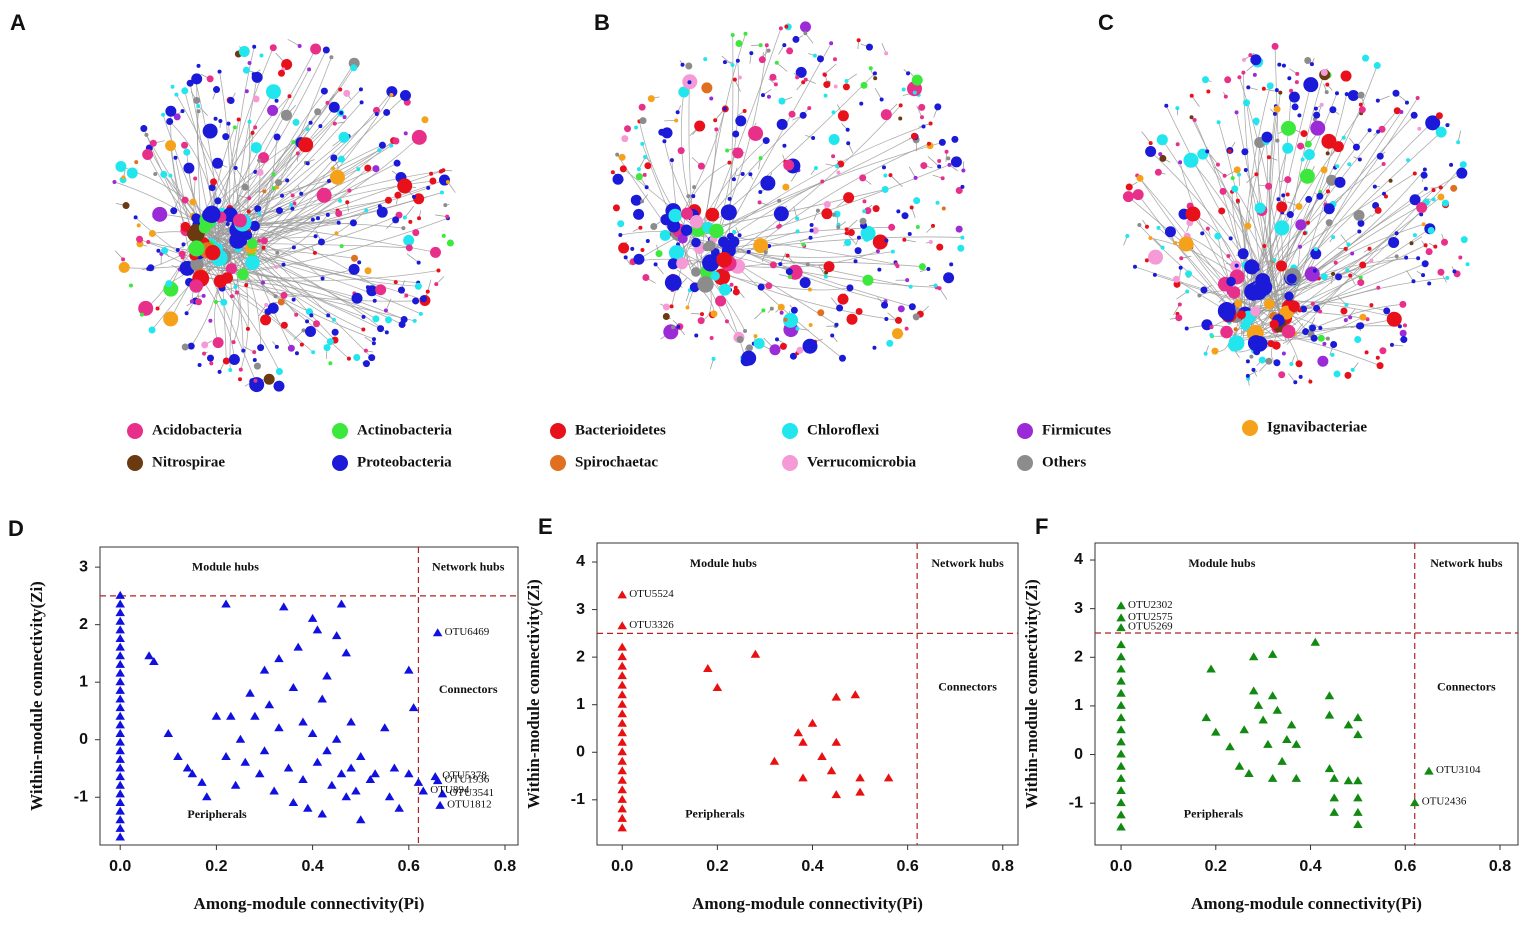 The width and height of the screenshot is (1535, 930). Describe the element at coordinates (36, 696) in the screenshot. I see `y-axis-label: Within-module connectivity(Zi)` at that location.